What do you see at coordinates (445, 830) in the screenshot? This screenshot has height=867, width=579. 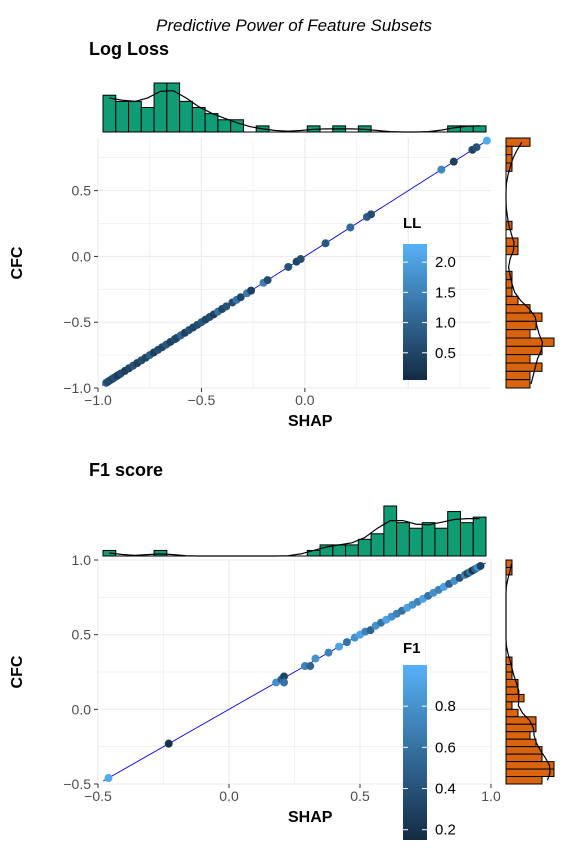 I see `legend-tick-label: 0.2` at bounding box center [445, 830].